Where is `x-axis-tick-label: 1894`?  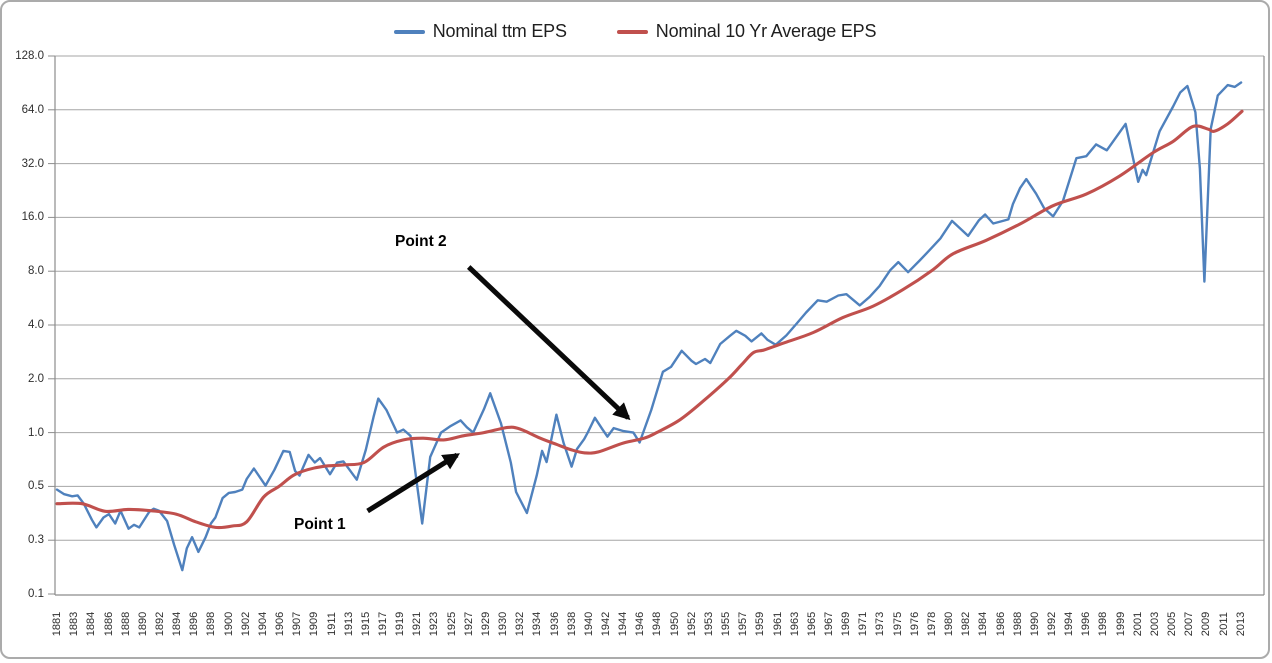 x-axis-tick-label: 1894 is located at coordinates (177, 624).